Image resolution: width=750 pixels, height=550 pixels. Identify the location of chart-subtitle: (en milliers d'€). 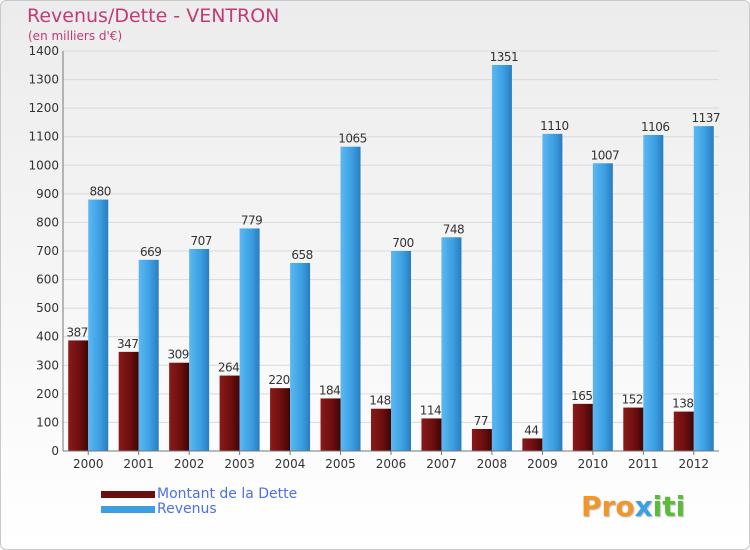
(75, 36).